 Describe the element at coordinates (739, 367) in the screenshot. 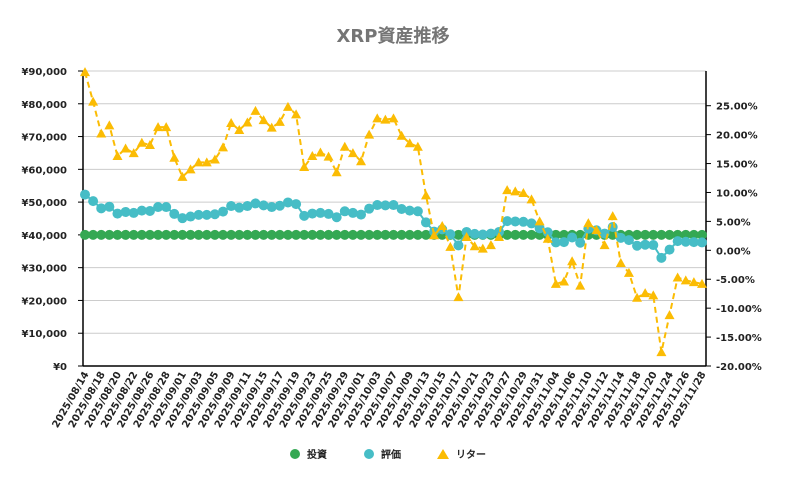

I see `right-tick-label: -20.00%` at that location.